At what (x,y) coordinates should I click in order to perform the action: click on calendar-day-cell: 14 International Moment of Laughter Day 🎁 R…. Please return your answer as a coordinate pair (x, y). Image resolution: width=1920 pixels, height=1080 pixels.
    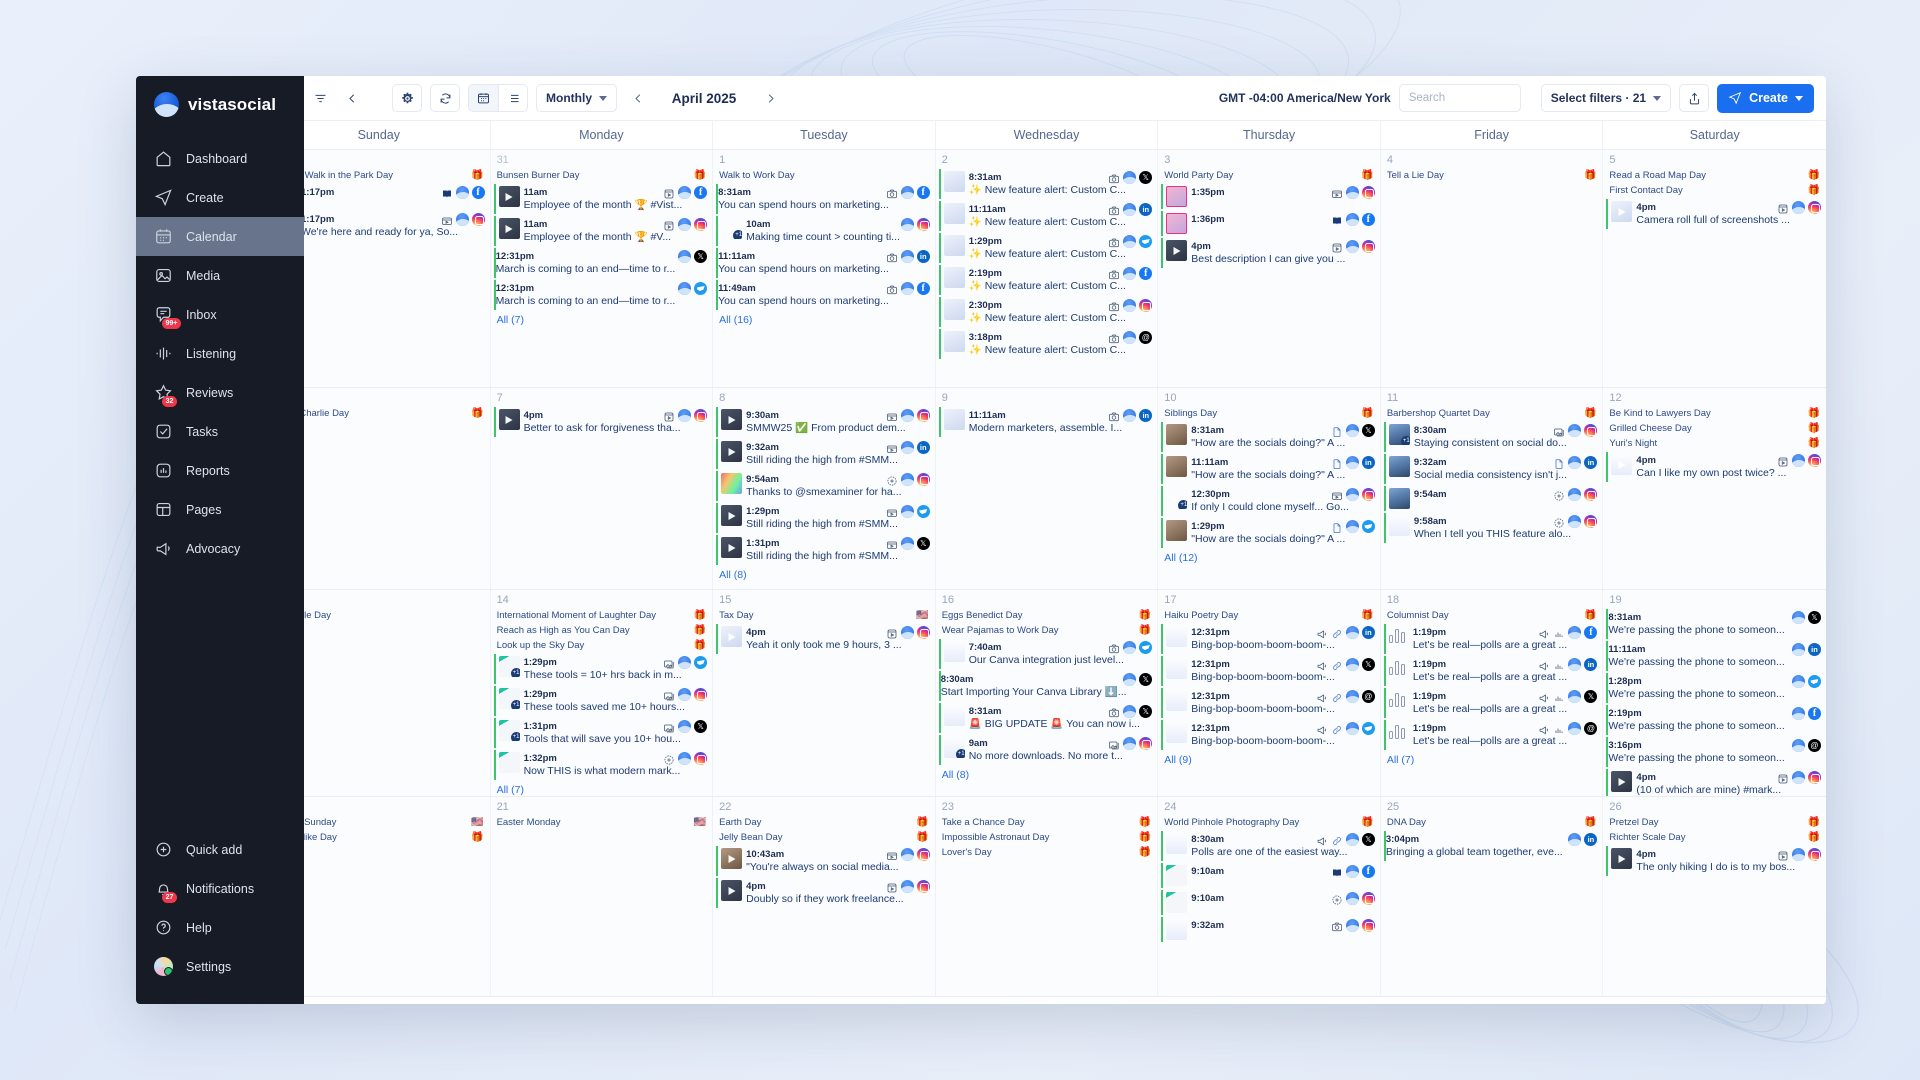
    Looking at the image, I should click on (602, 693).